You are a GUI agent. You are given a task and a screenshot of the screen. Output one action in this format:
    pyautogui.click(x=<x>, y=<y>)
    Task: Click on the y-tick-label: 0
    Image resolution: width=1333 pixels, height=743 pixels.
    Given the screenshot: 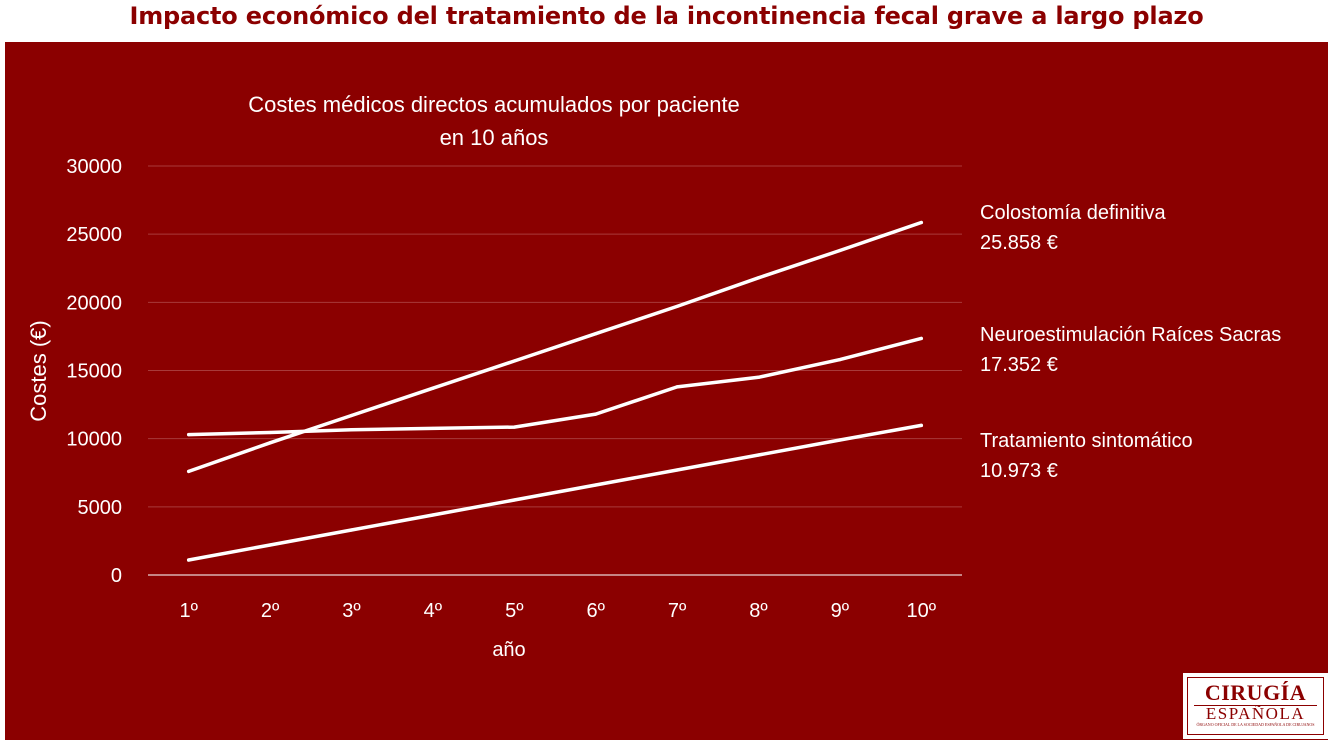 What is the action you would take?
    pyautogui.click(x=116, y=576)
    